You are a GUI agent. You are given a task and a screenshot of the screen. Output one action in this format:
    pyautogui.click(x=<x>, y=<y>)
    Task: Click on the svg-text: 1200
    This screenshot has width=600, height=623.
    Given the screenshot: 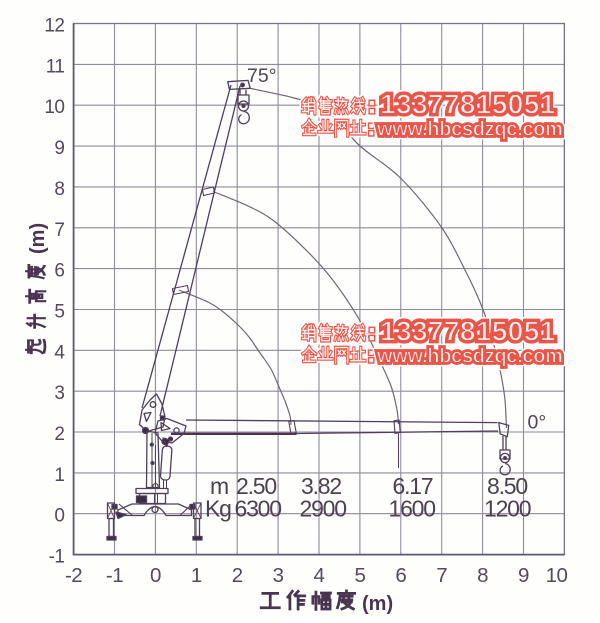 What is the action you would take?
    pyautogui.click(x=507, y=509)
    